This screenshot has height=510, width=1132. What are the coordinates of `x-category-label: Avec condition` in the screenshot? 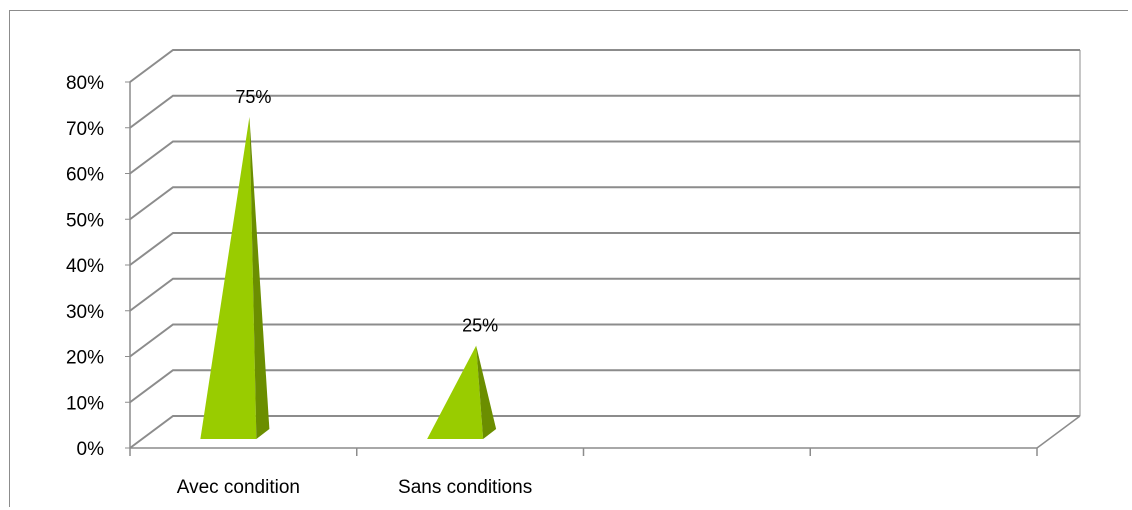 It's located at (238, 487).